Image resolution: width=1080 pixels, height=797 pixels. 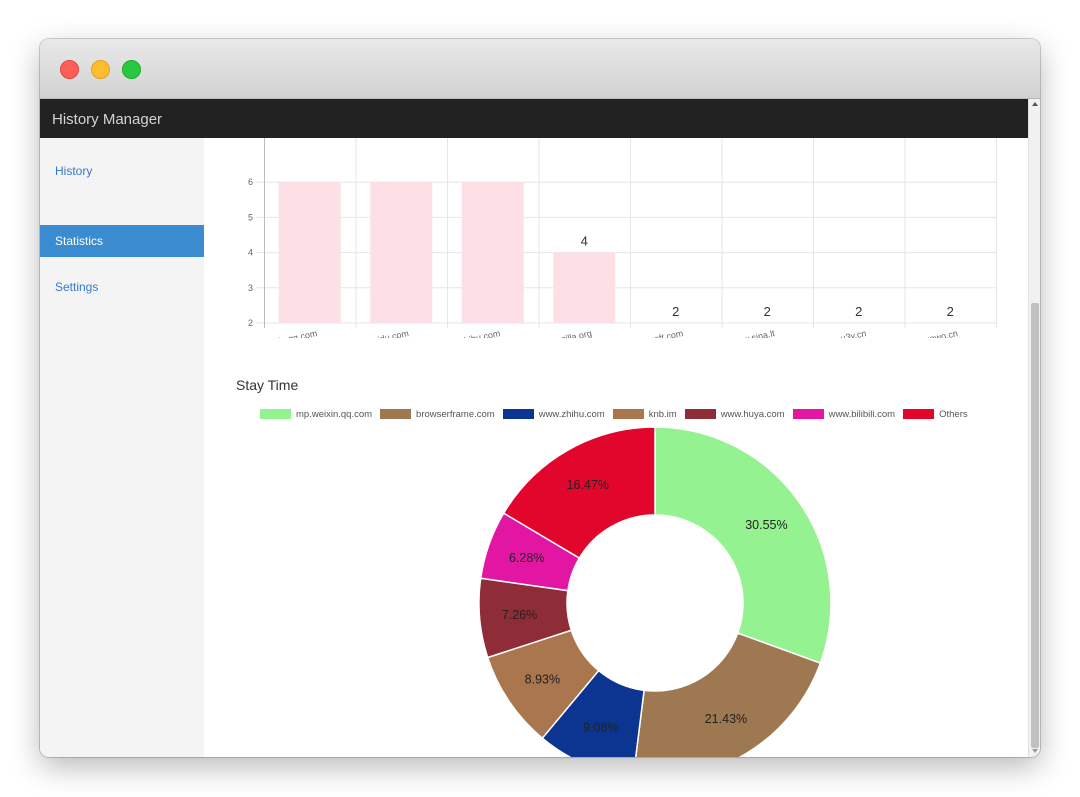 What do you see at coordinates (107, 119) in the screenshot?
I see `app-title: History Manager` at bounding box center [107, 119].